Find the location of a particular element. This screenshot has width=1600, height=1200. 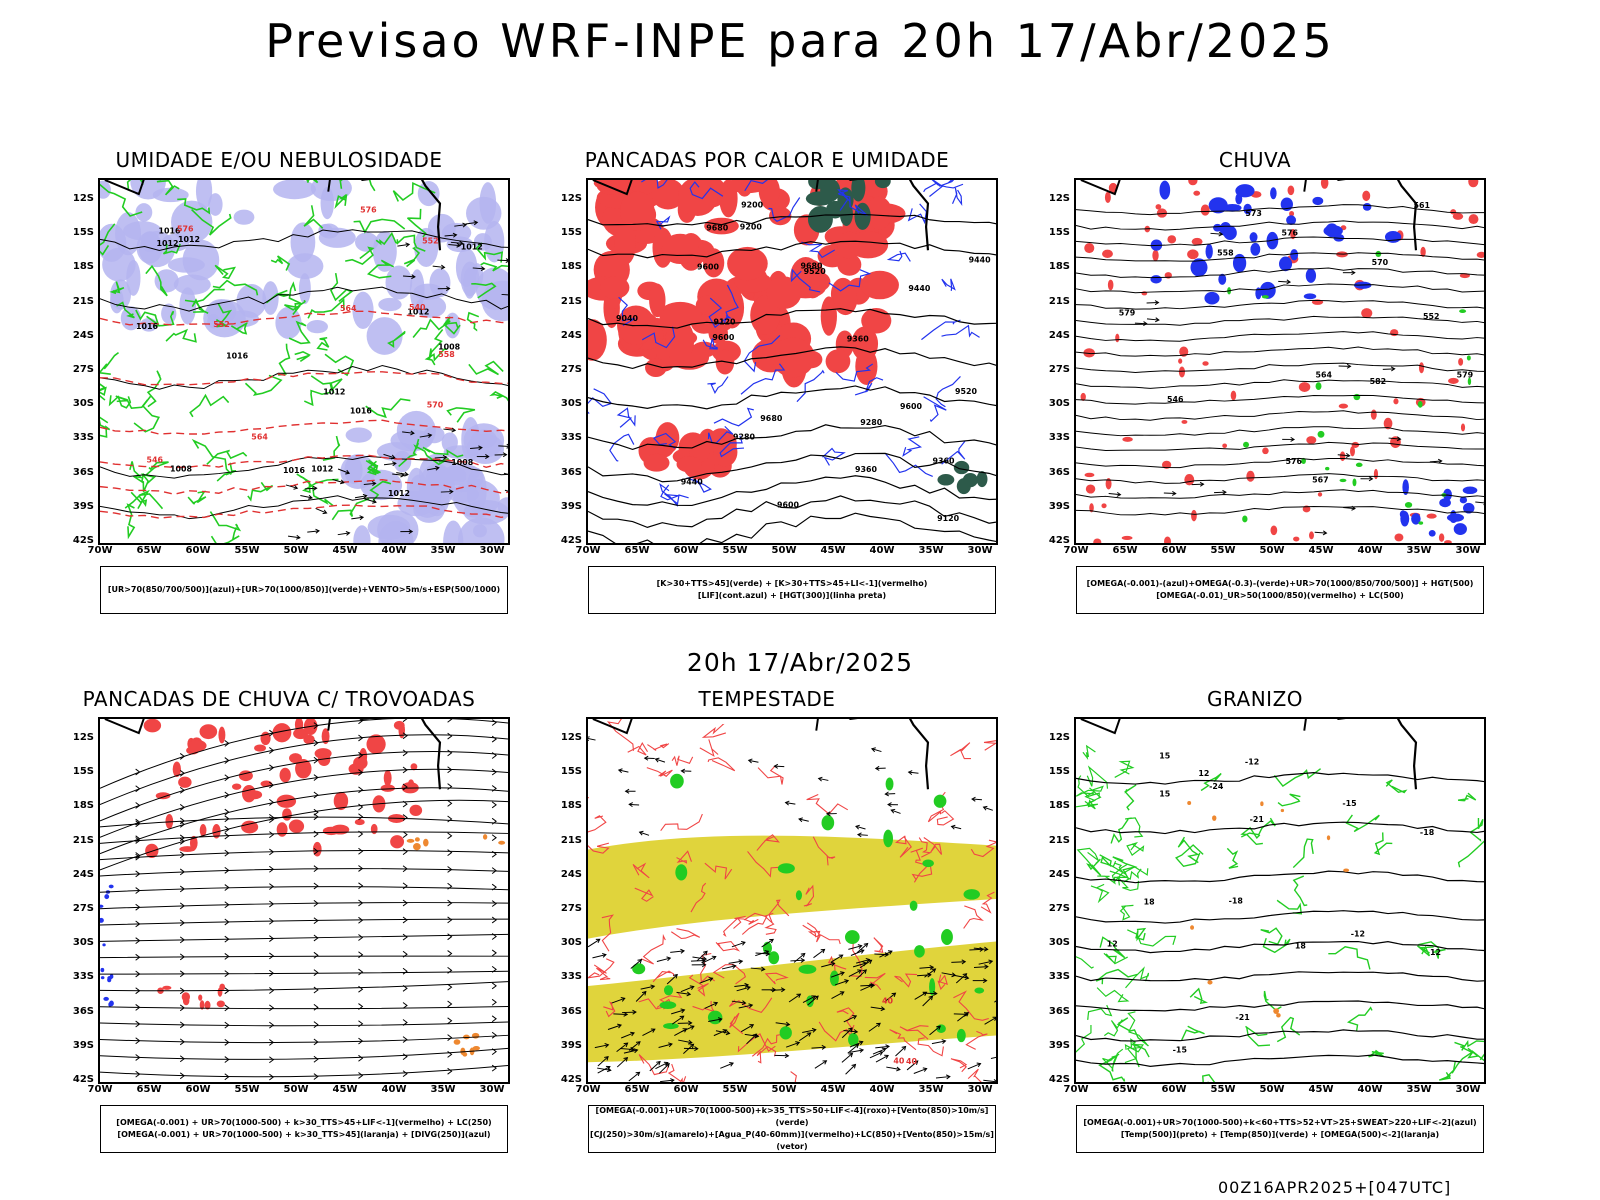

contour-label: 9360 is located at coordinates (944, 460).